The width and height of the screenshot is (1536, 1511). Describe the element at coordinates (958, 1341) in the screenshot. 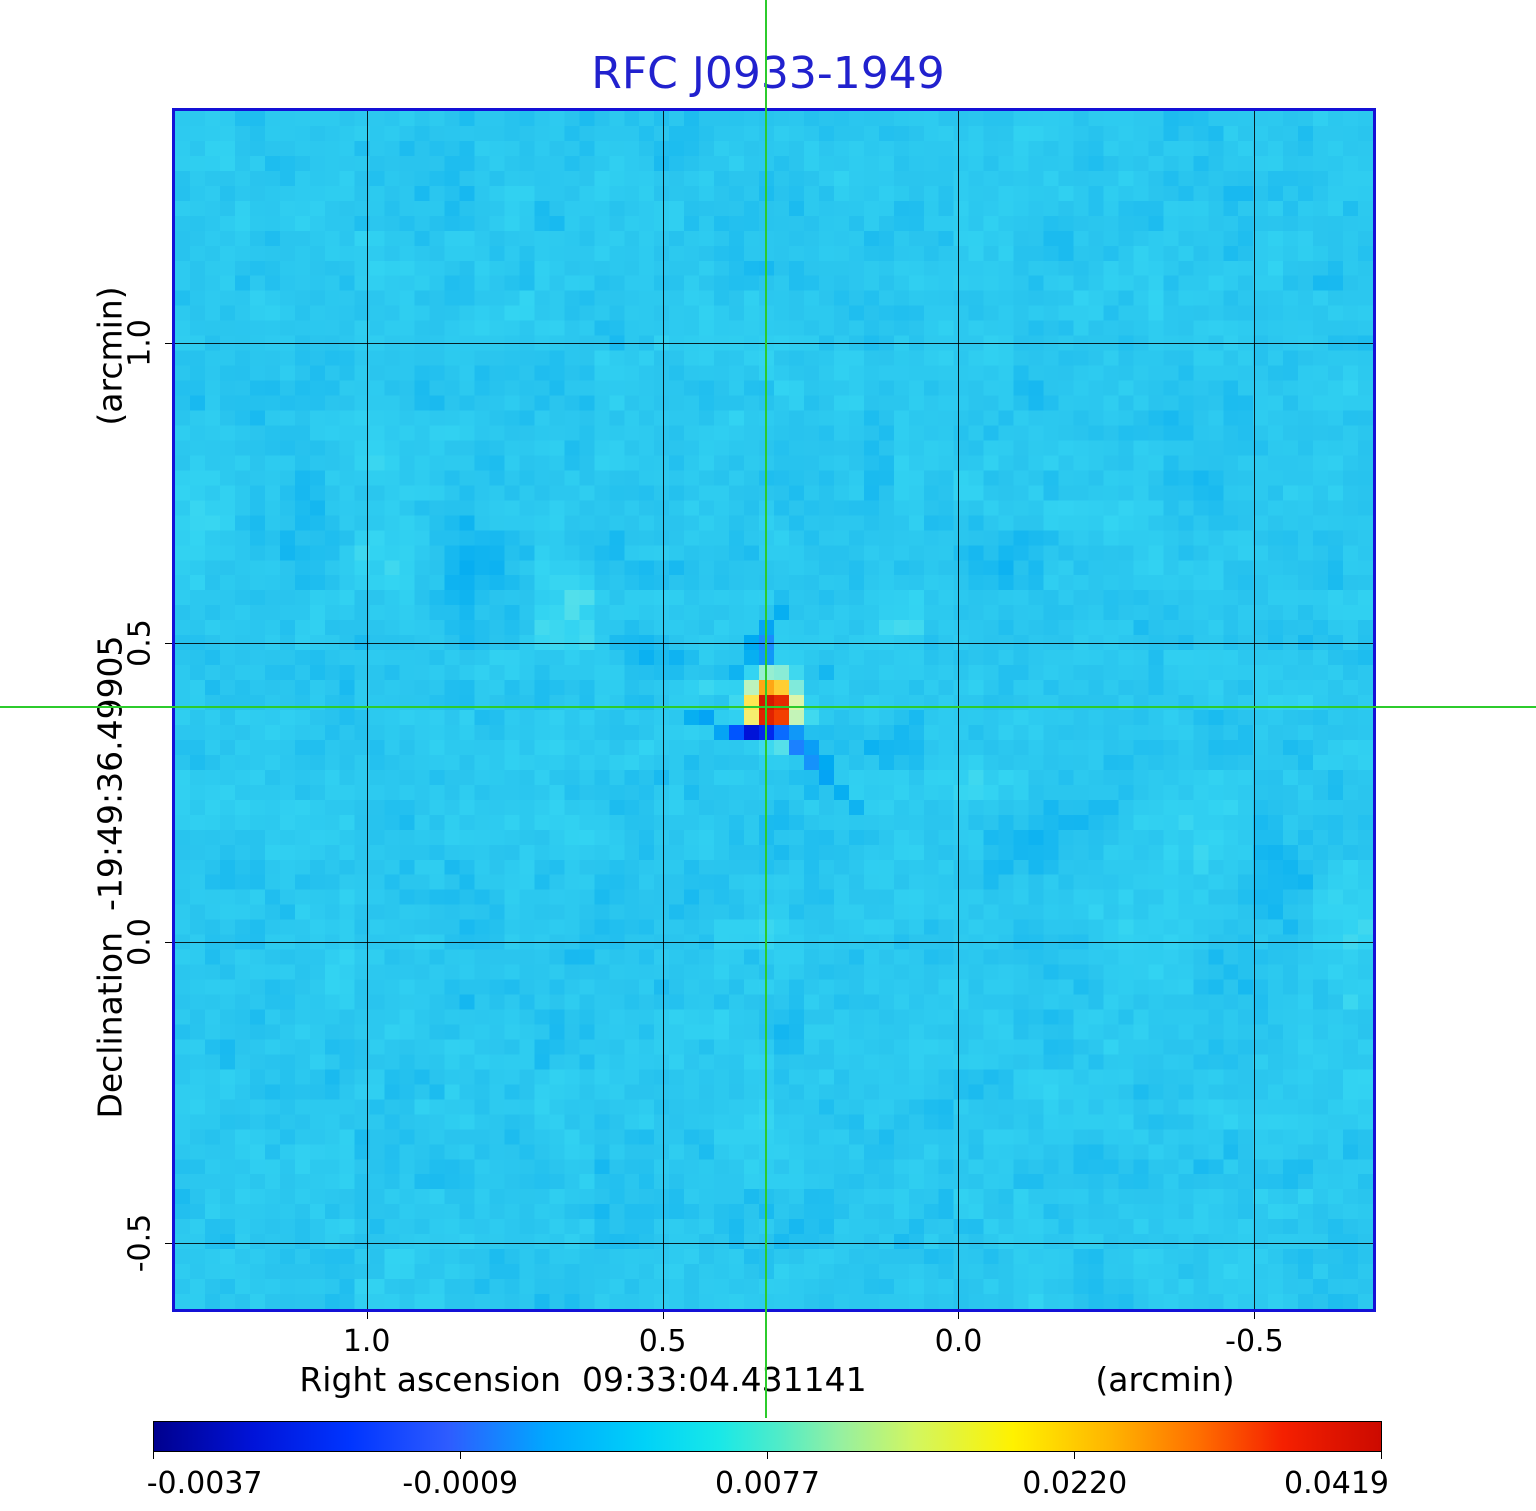

I see `x-tick-label: 0.0` at that location.